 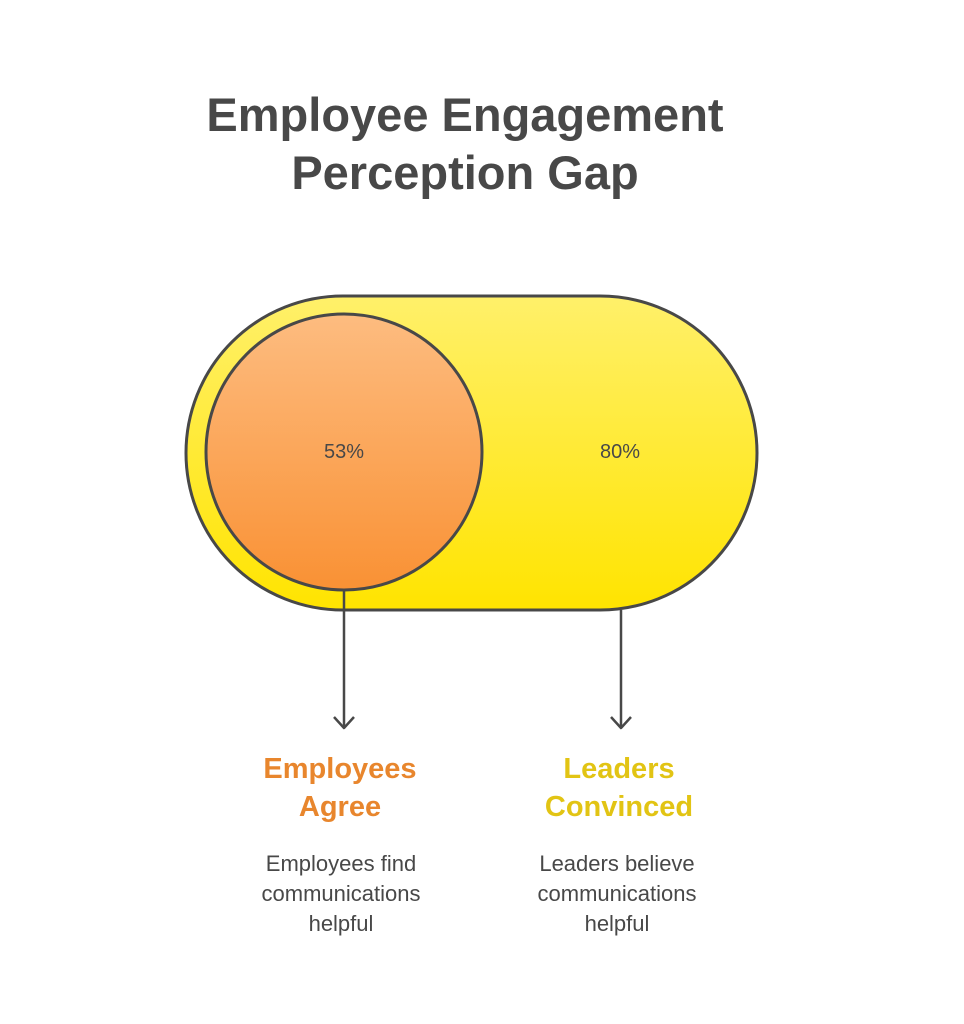 What do you see at coordinates (619, 769) in the screenshot?
I see `leaders-heading-line-1: Leaders` at bounding box center [619, 769].